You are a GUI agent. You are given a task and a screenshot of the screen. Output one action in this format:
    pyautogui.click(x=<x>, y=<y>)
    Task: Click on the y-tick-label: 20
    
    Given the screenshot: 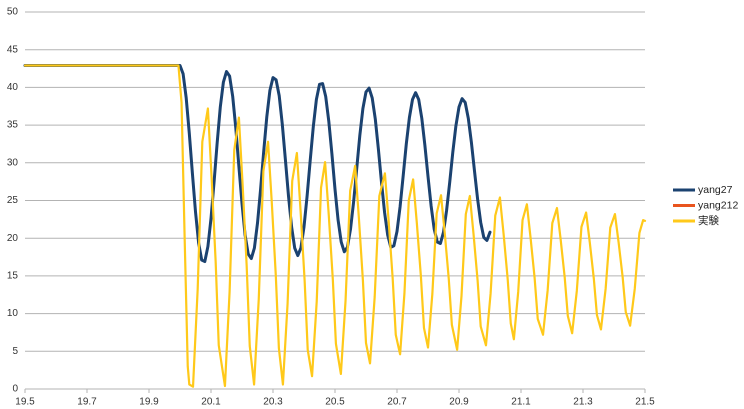 What is the action you would take?
    pyautogui.click(x=13, y=238)
    